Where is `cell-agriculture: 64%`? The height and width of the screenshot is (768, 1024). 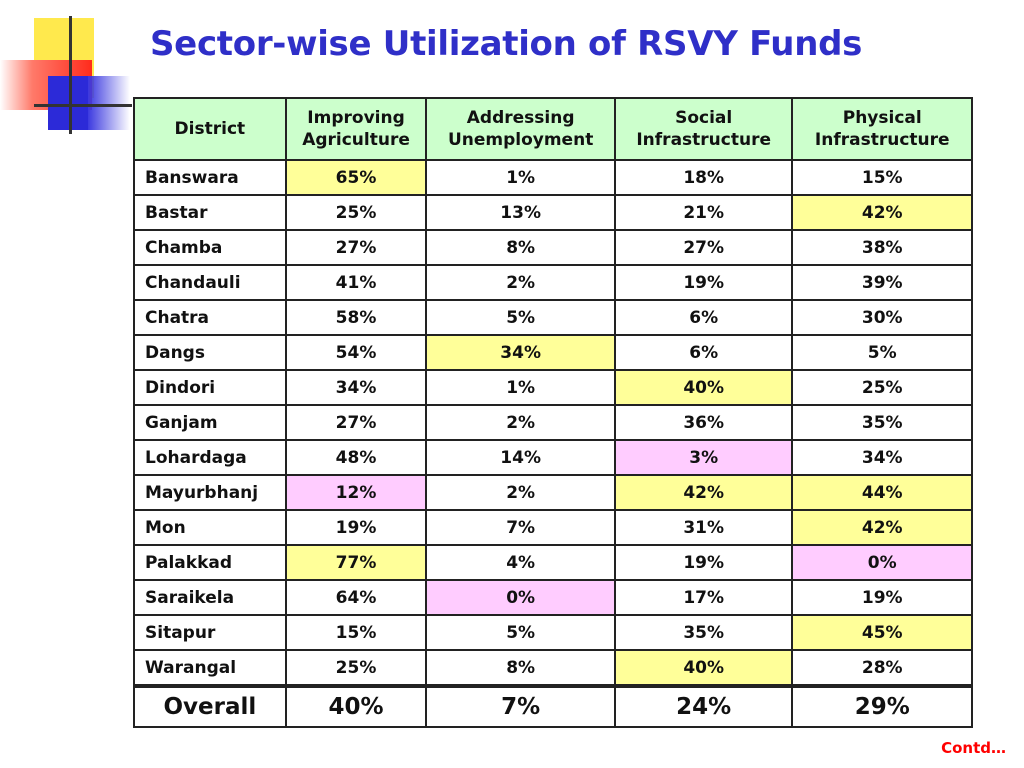
cell-agriculture: 64% is located at coordinates (356, 597).